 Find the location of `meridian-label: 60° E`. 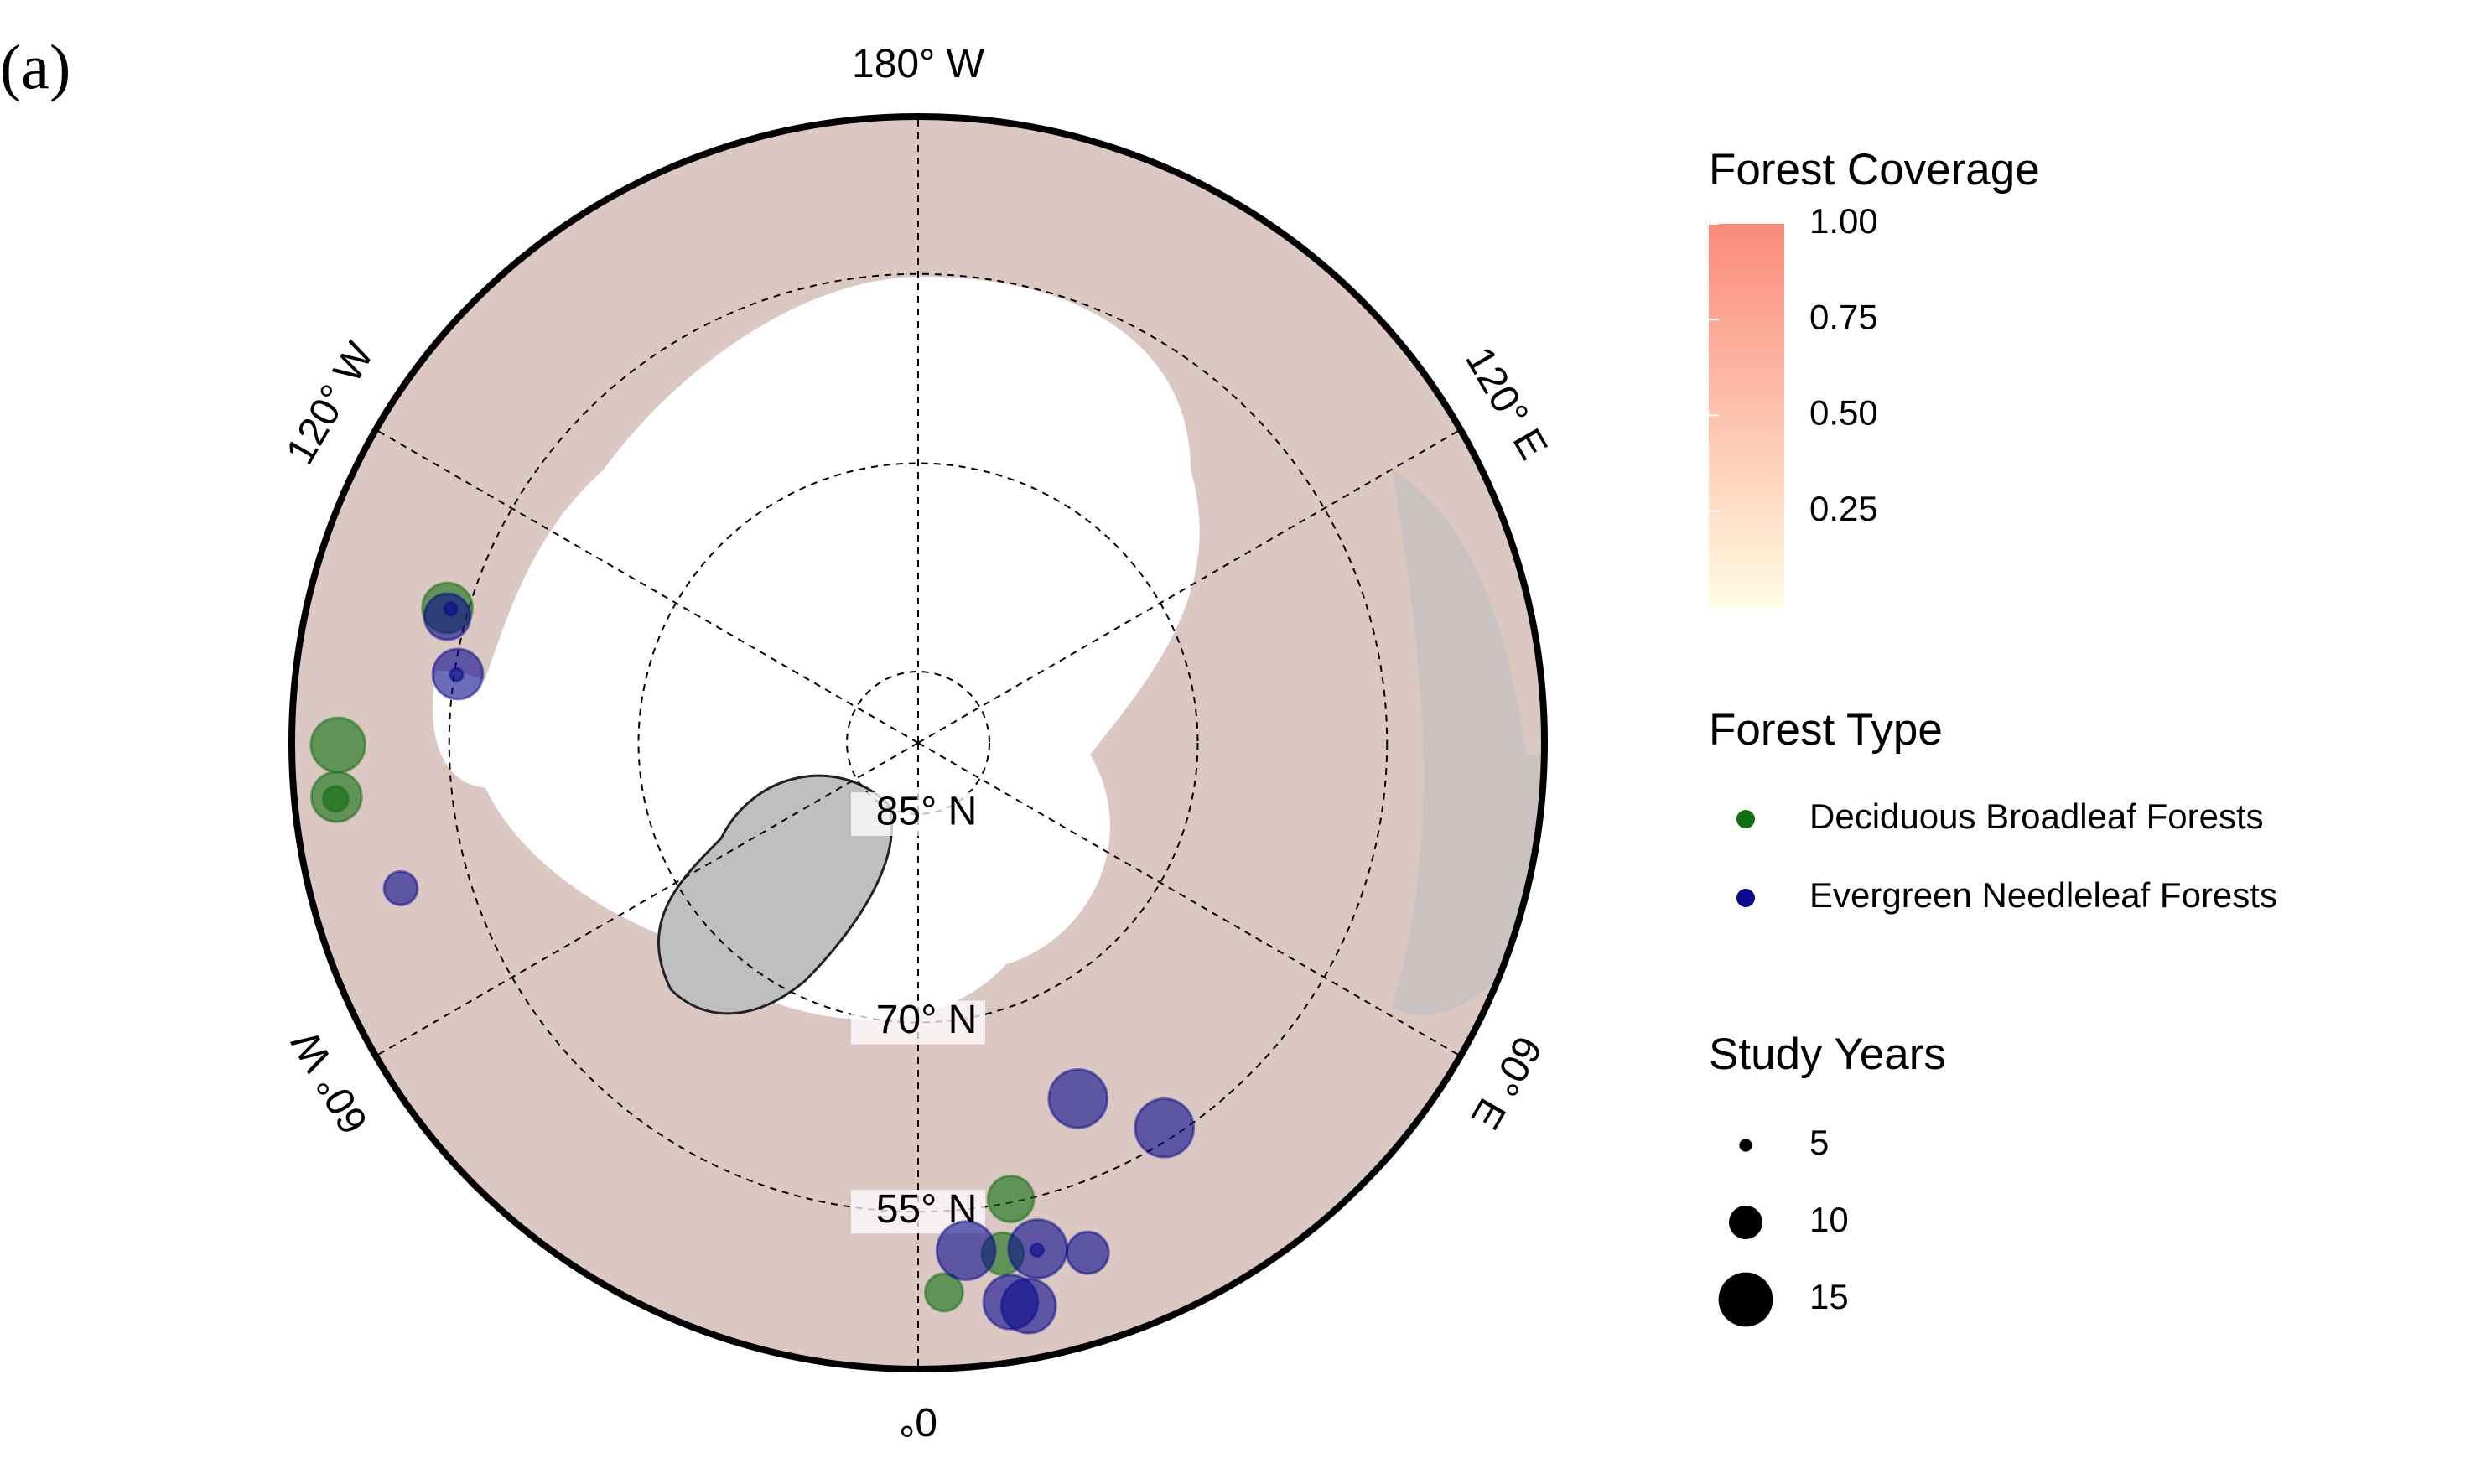

meridian-label: 60° E is located at coordinates (1506, 1083).